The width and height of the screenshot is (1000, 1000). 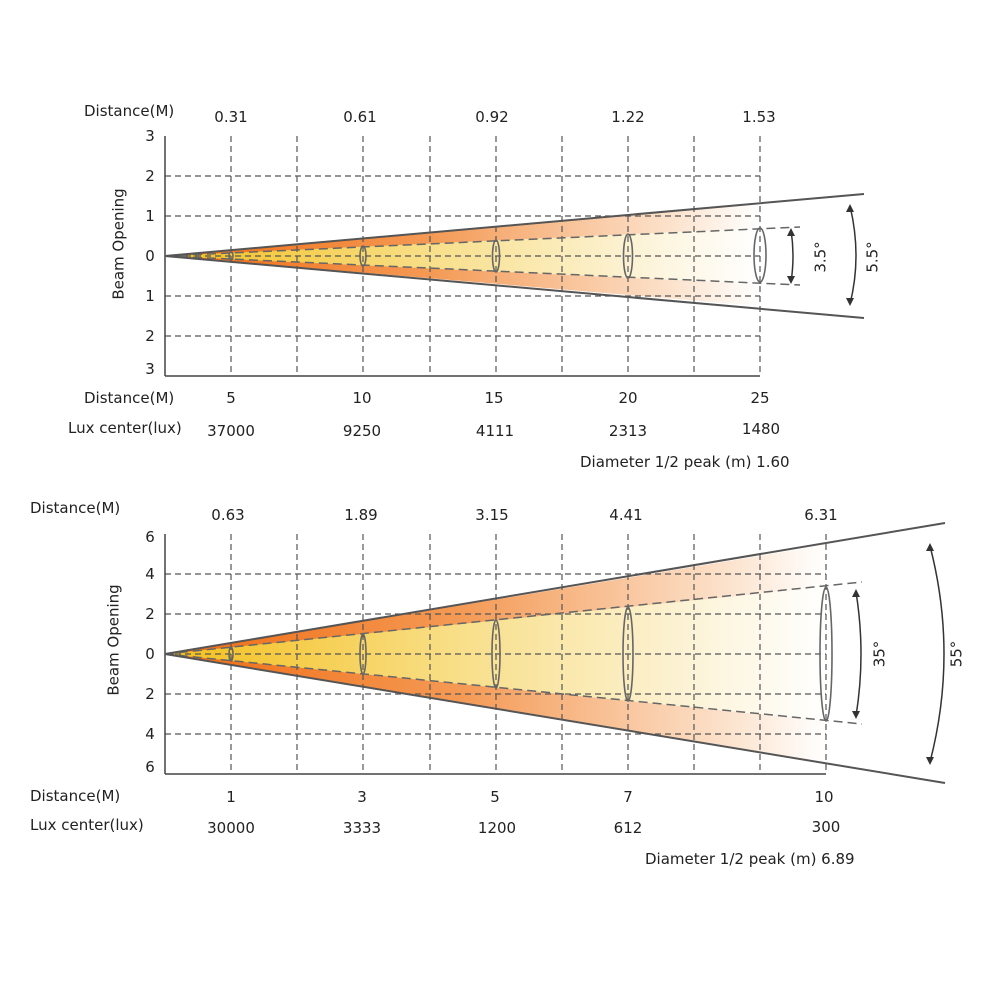 What do you see at coordinates (628, 431) in the screenshot?
I see `lux-value: 2313` at bounding box center [628, 431].